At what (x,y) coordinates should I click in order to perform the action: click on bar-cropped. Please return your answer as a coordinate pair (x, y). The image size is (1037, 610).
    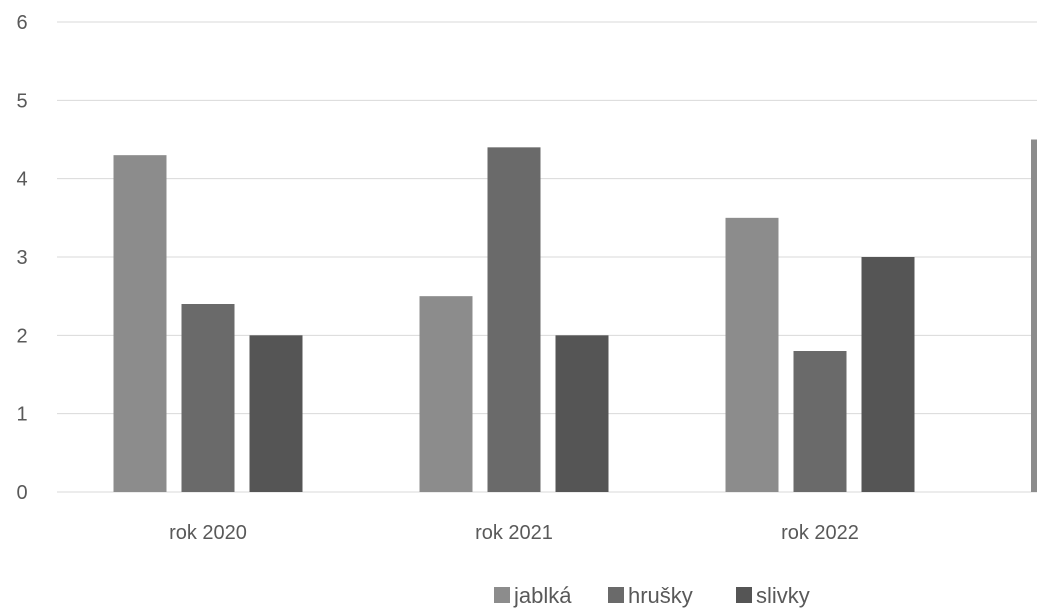
    Looking at the image, I should click on (1034, 315).